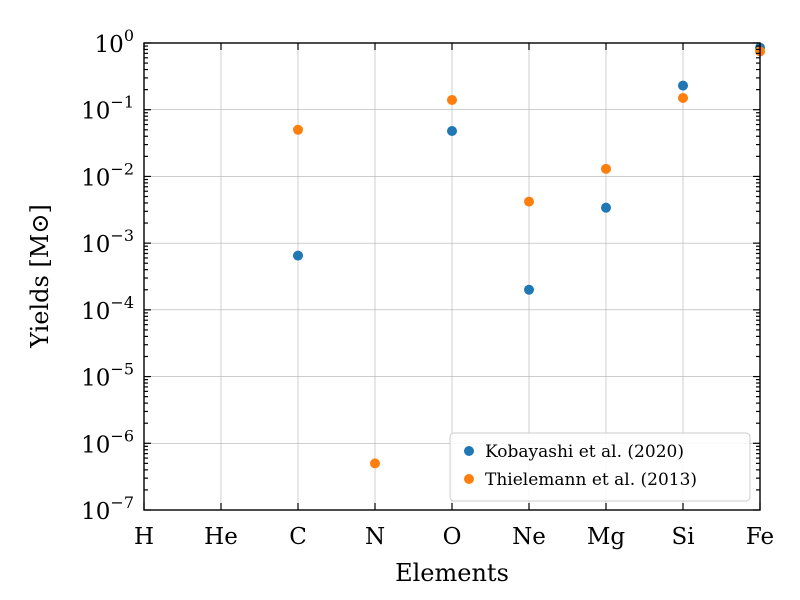 The height and width of the screenshot is (600, 800). I want to click on x-tick-label: O, so click(452, 537).